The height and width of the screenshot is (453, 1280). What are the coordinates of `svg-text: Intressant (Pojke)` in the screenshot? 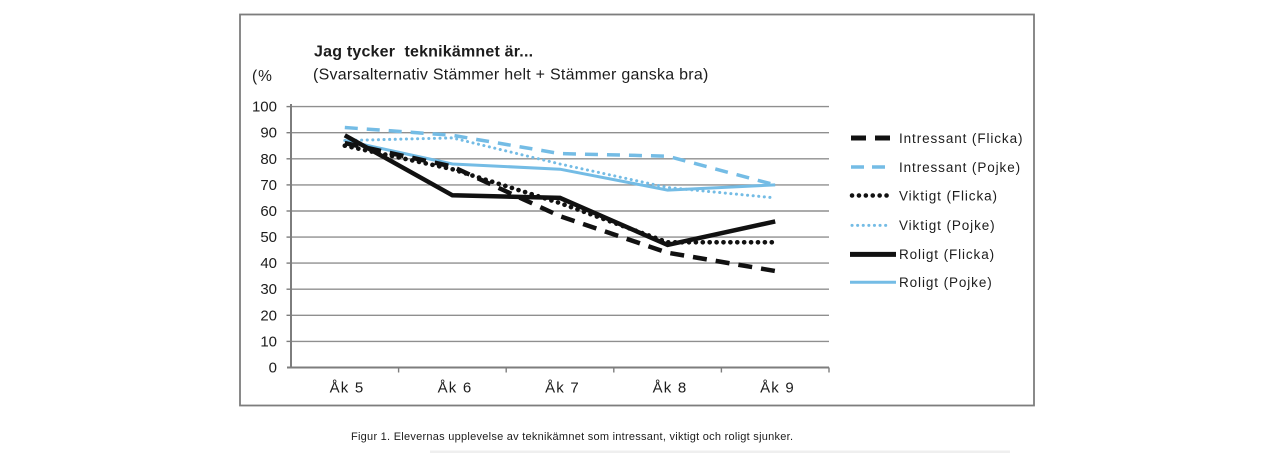 It's located at (960, 167).